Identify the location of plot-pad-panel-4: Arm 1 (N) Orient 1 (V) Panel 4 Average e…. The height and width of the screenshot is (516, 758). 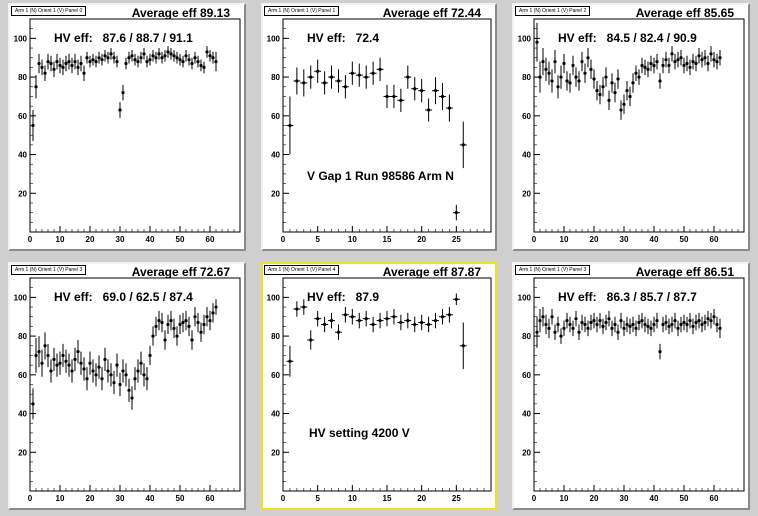
(379, 386).